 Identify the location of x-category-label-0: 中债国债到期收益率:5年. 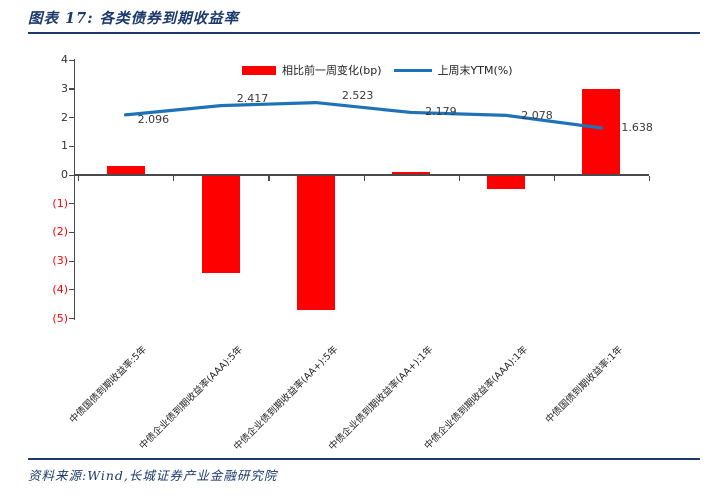
(108, 385).